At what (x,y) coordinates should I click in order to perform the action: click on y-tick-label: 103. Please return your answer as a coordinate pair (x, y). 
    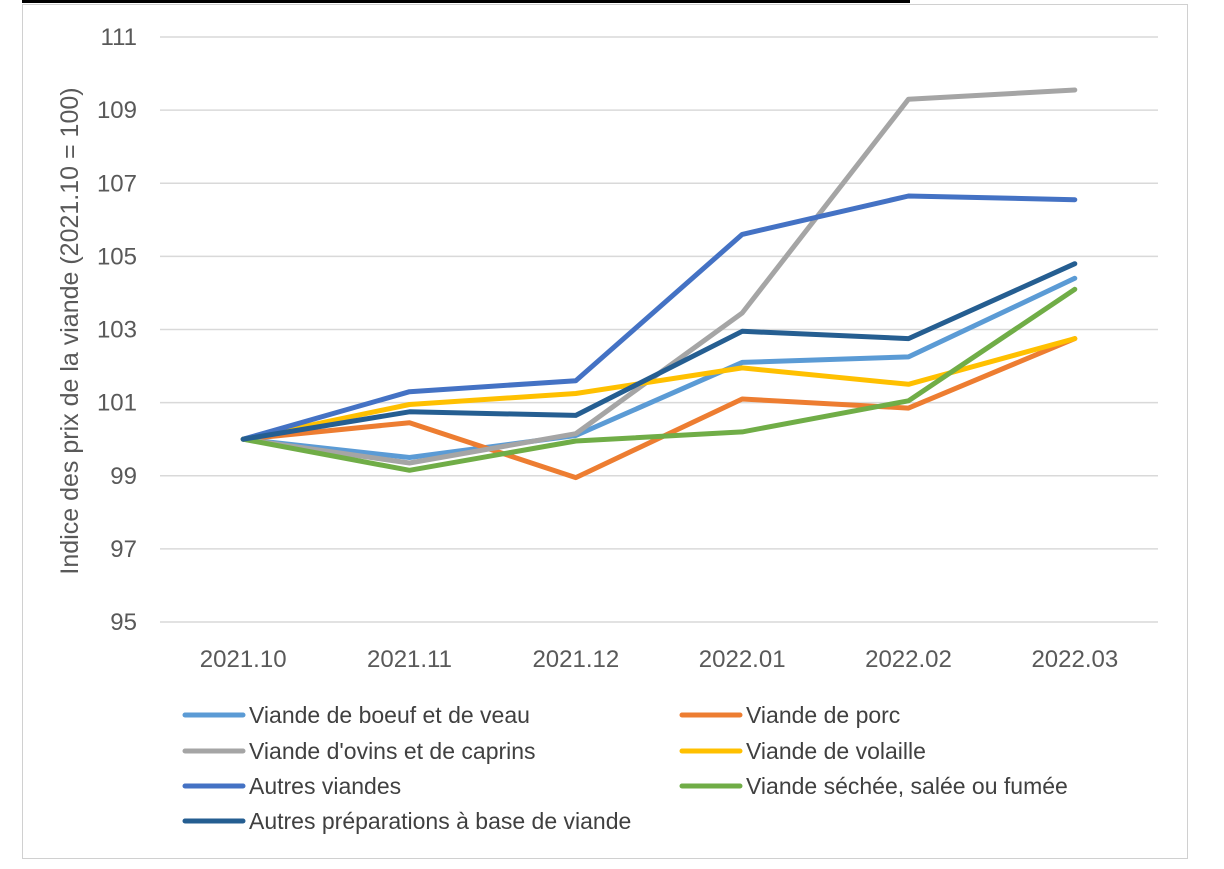
    Looking at the image, I should click on (117, 330).